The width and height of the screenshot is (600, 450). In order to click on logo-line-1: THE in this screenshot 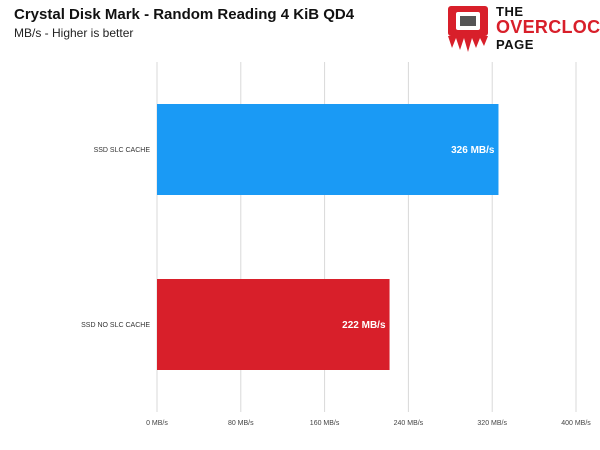, I will do `click(510, 11)`.